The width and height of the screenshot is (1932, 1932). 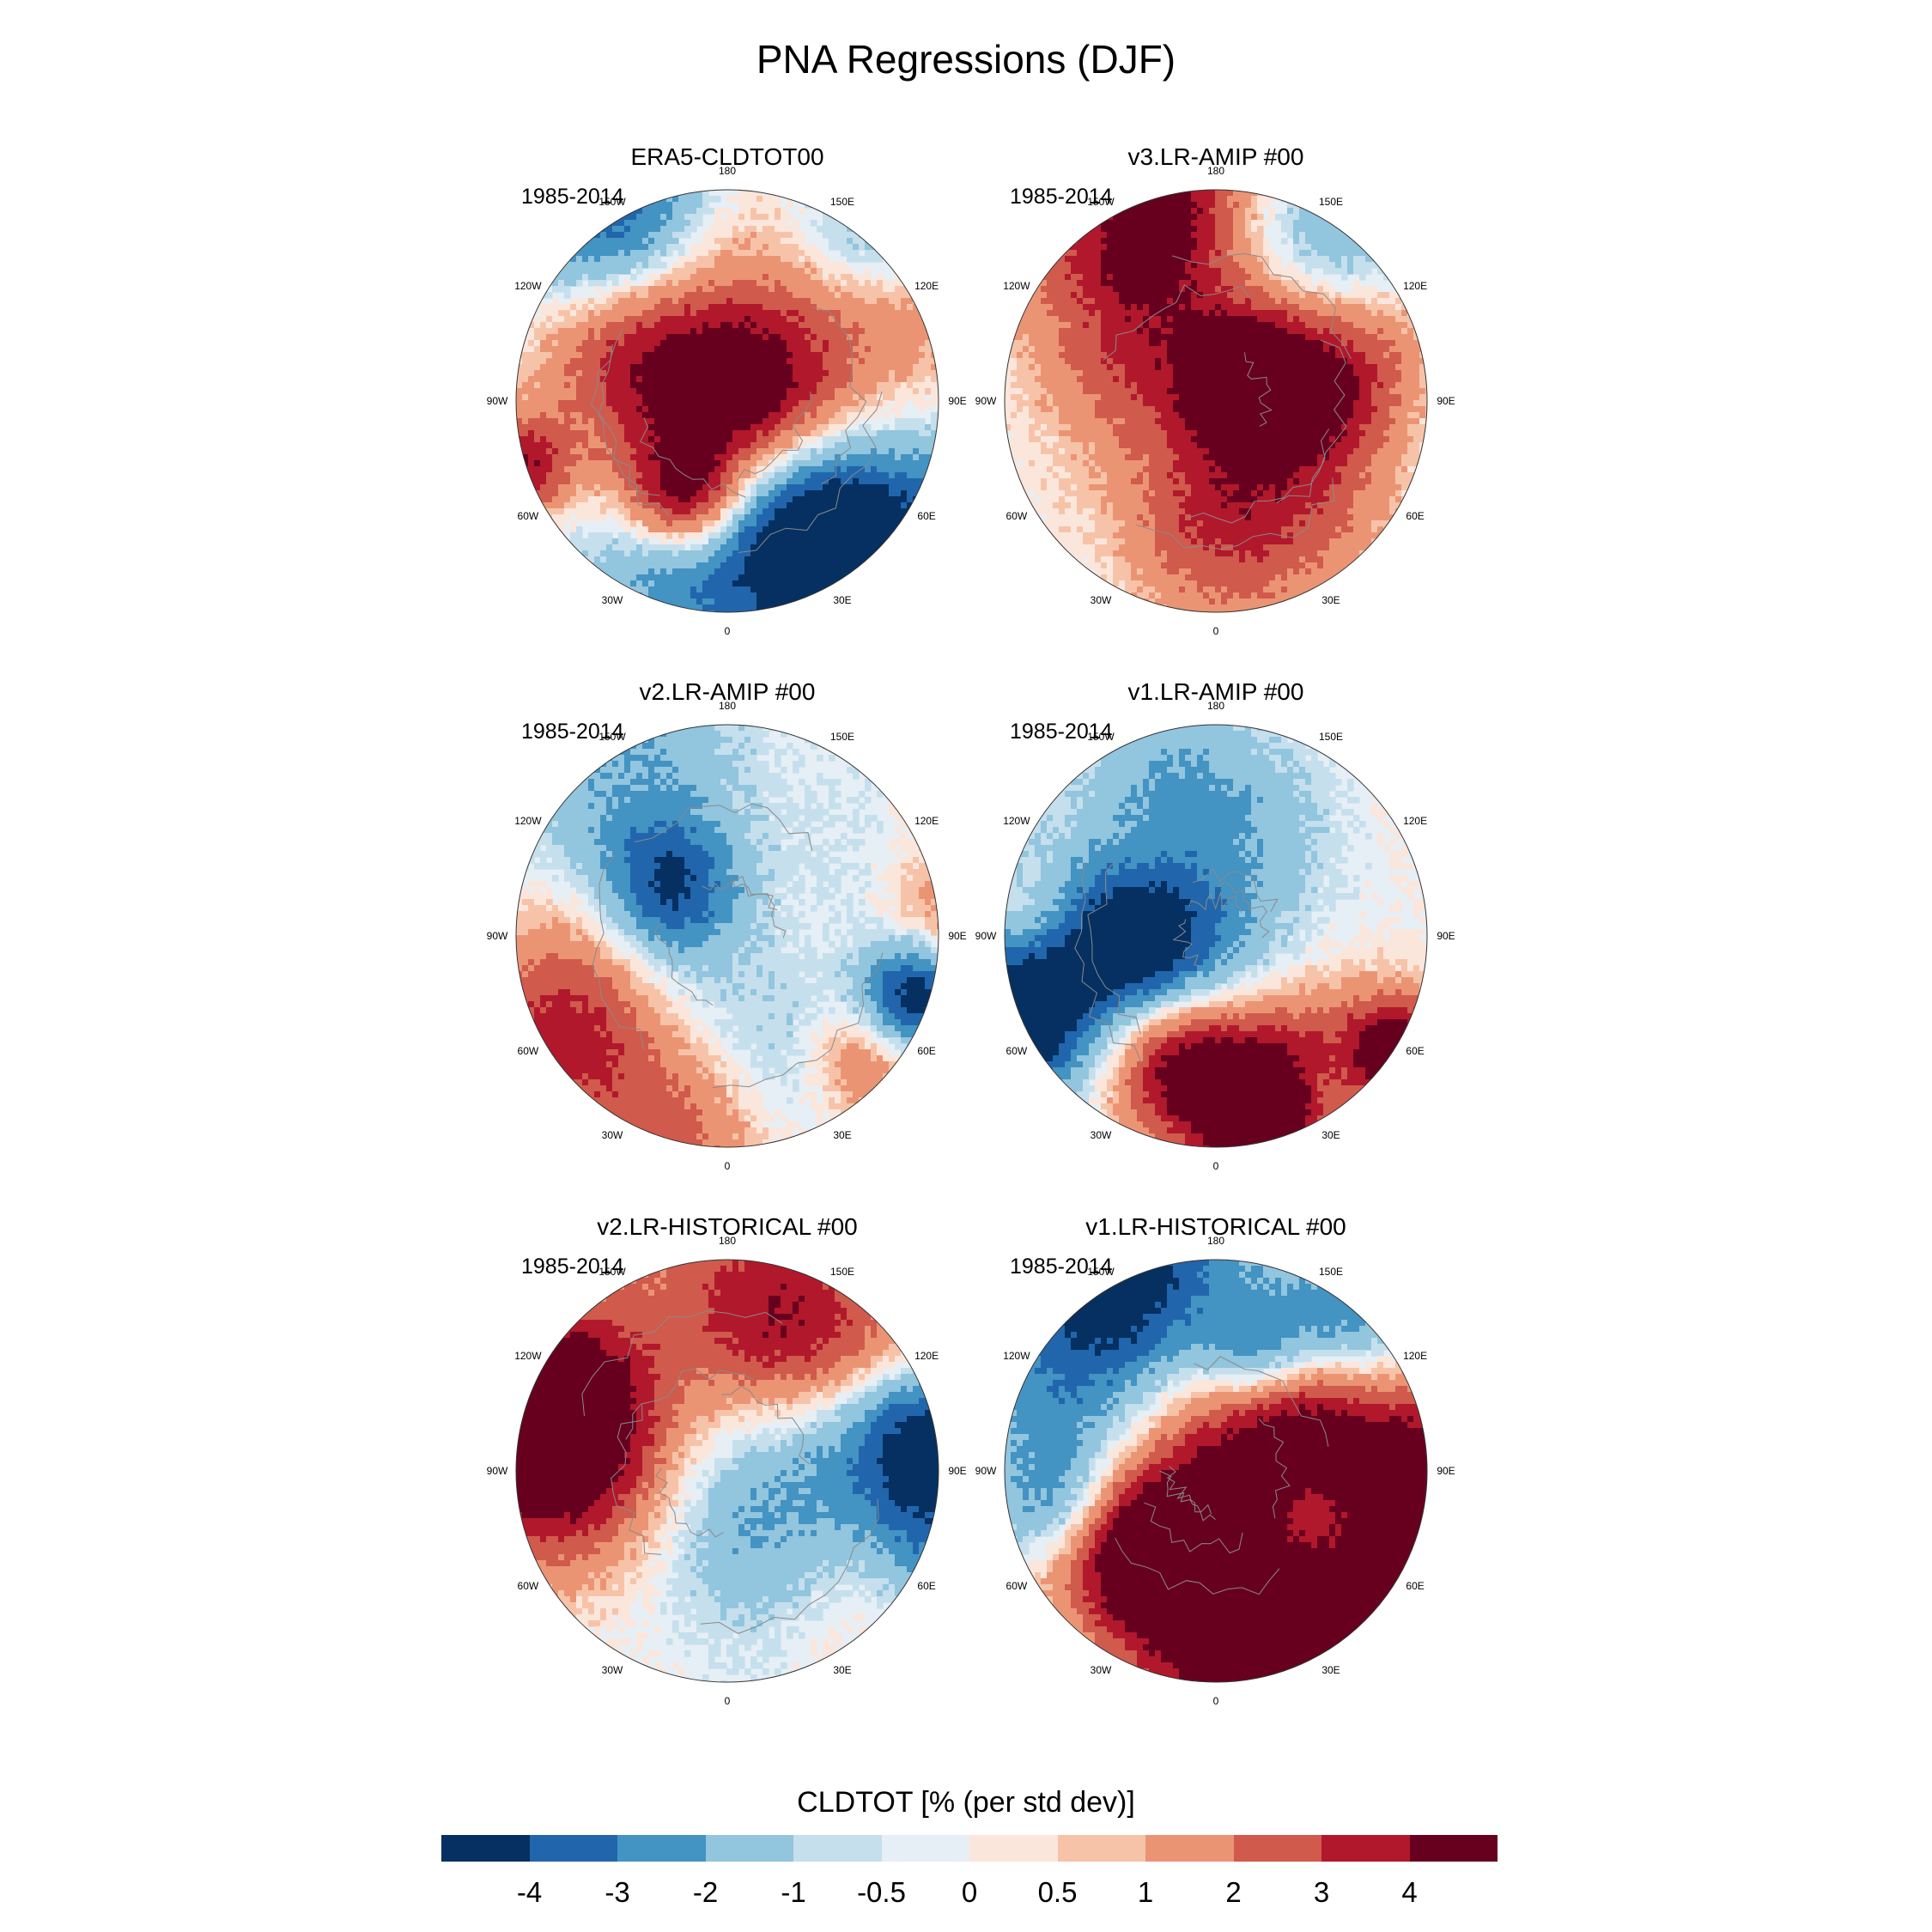 What do you see at coordinates (1215, 692) in the screenshot?
I see `panel-title: v1.LR-AMIP #00` at bounding box center [1215, 692].